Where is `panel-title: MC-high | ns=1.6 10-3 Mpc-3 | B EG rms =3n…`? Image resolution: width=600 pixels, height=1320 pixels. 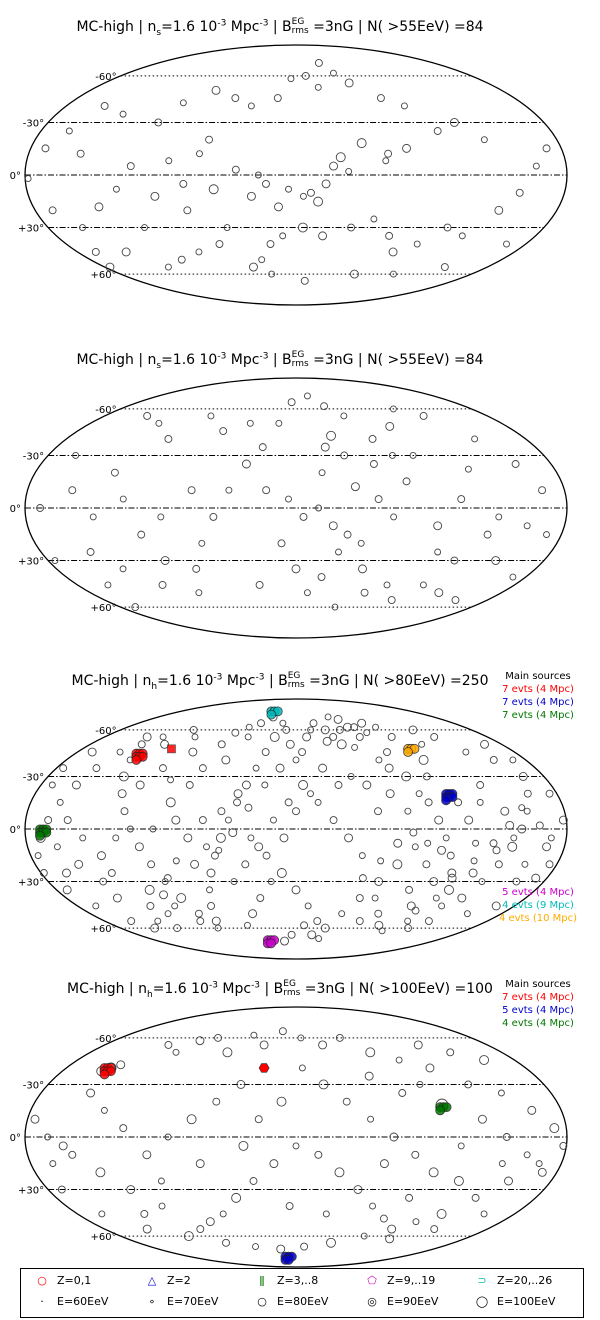
panel-title: MC-high | ns=1.6 10-3 Mpc-3 | B EG rms =3n… is located at coordinates (280, 27).